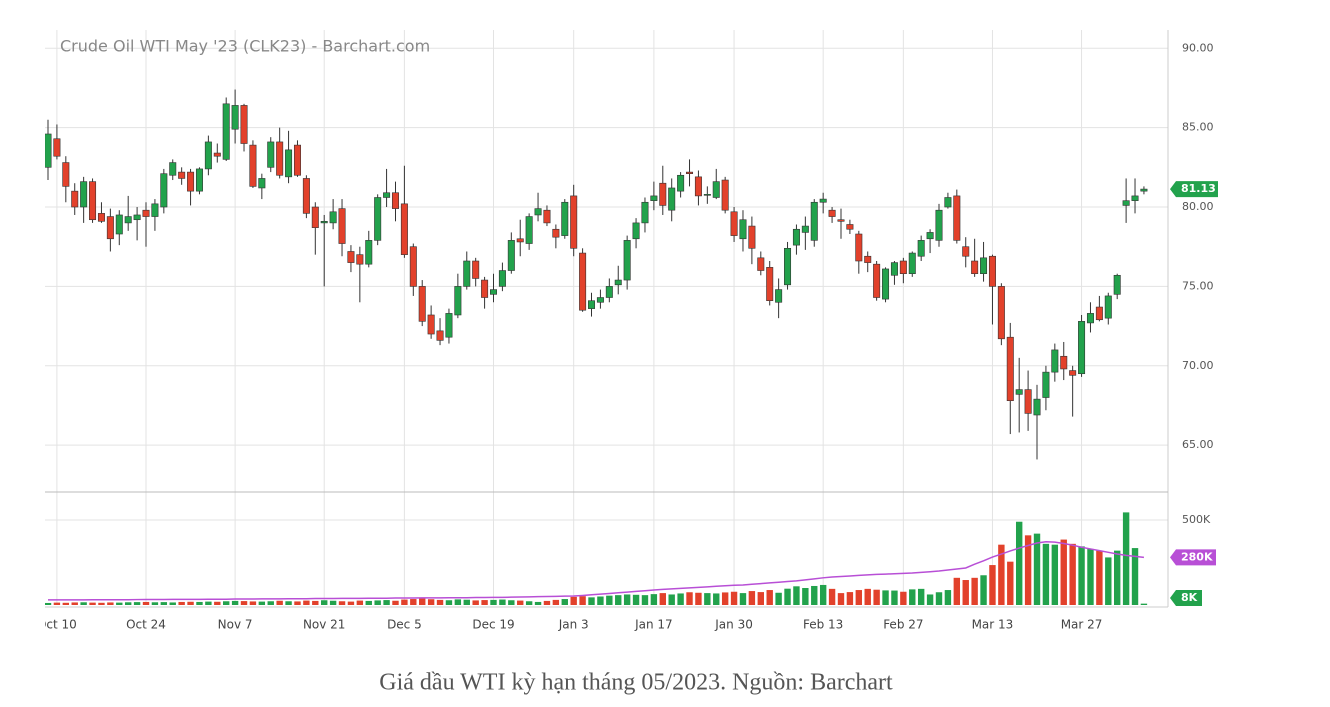 This screenshot has width=1330, height=707. Describe the element at coordinates (823, 625) in the screenshot. I see `x-tick-label: Feb 13` at that location.